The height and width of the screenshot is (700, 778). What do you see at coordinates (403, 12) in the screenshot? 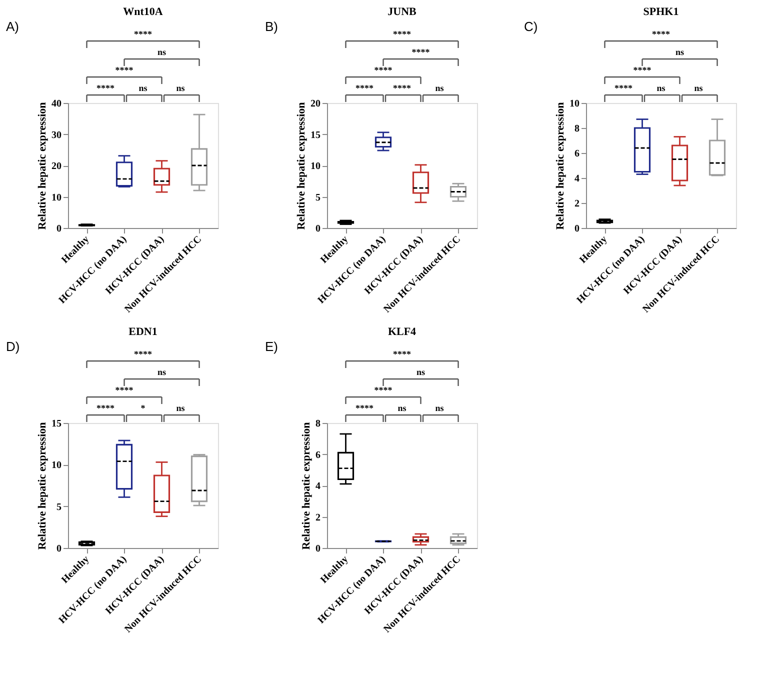
I see `chart-title: JUNB` at bounding box center [403, 12].